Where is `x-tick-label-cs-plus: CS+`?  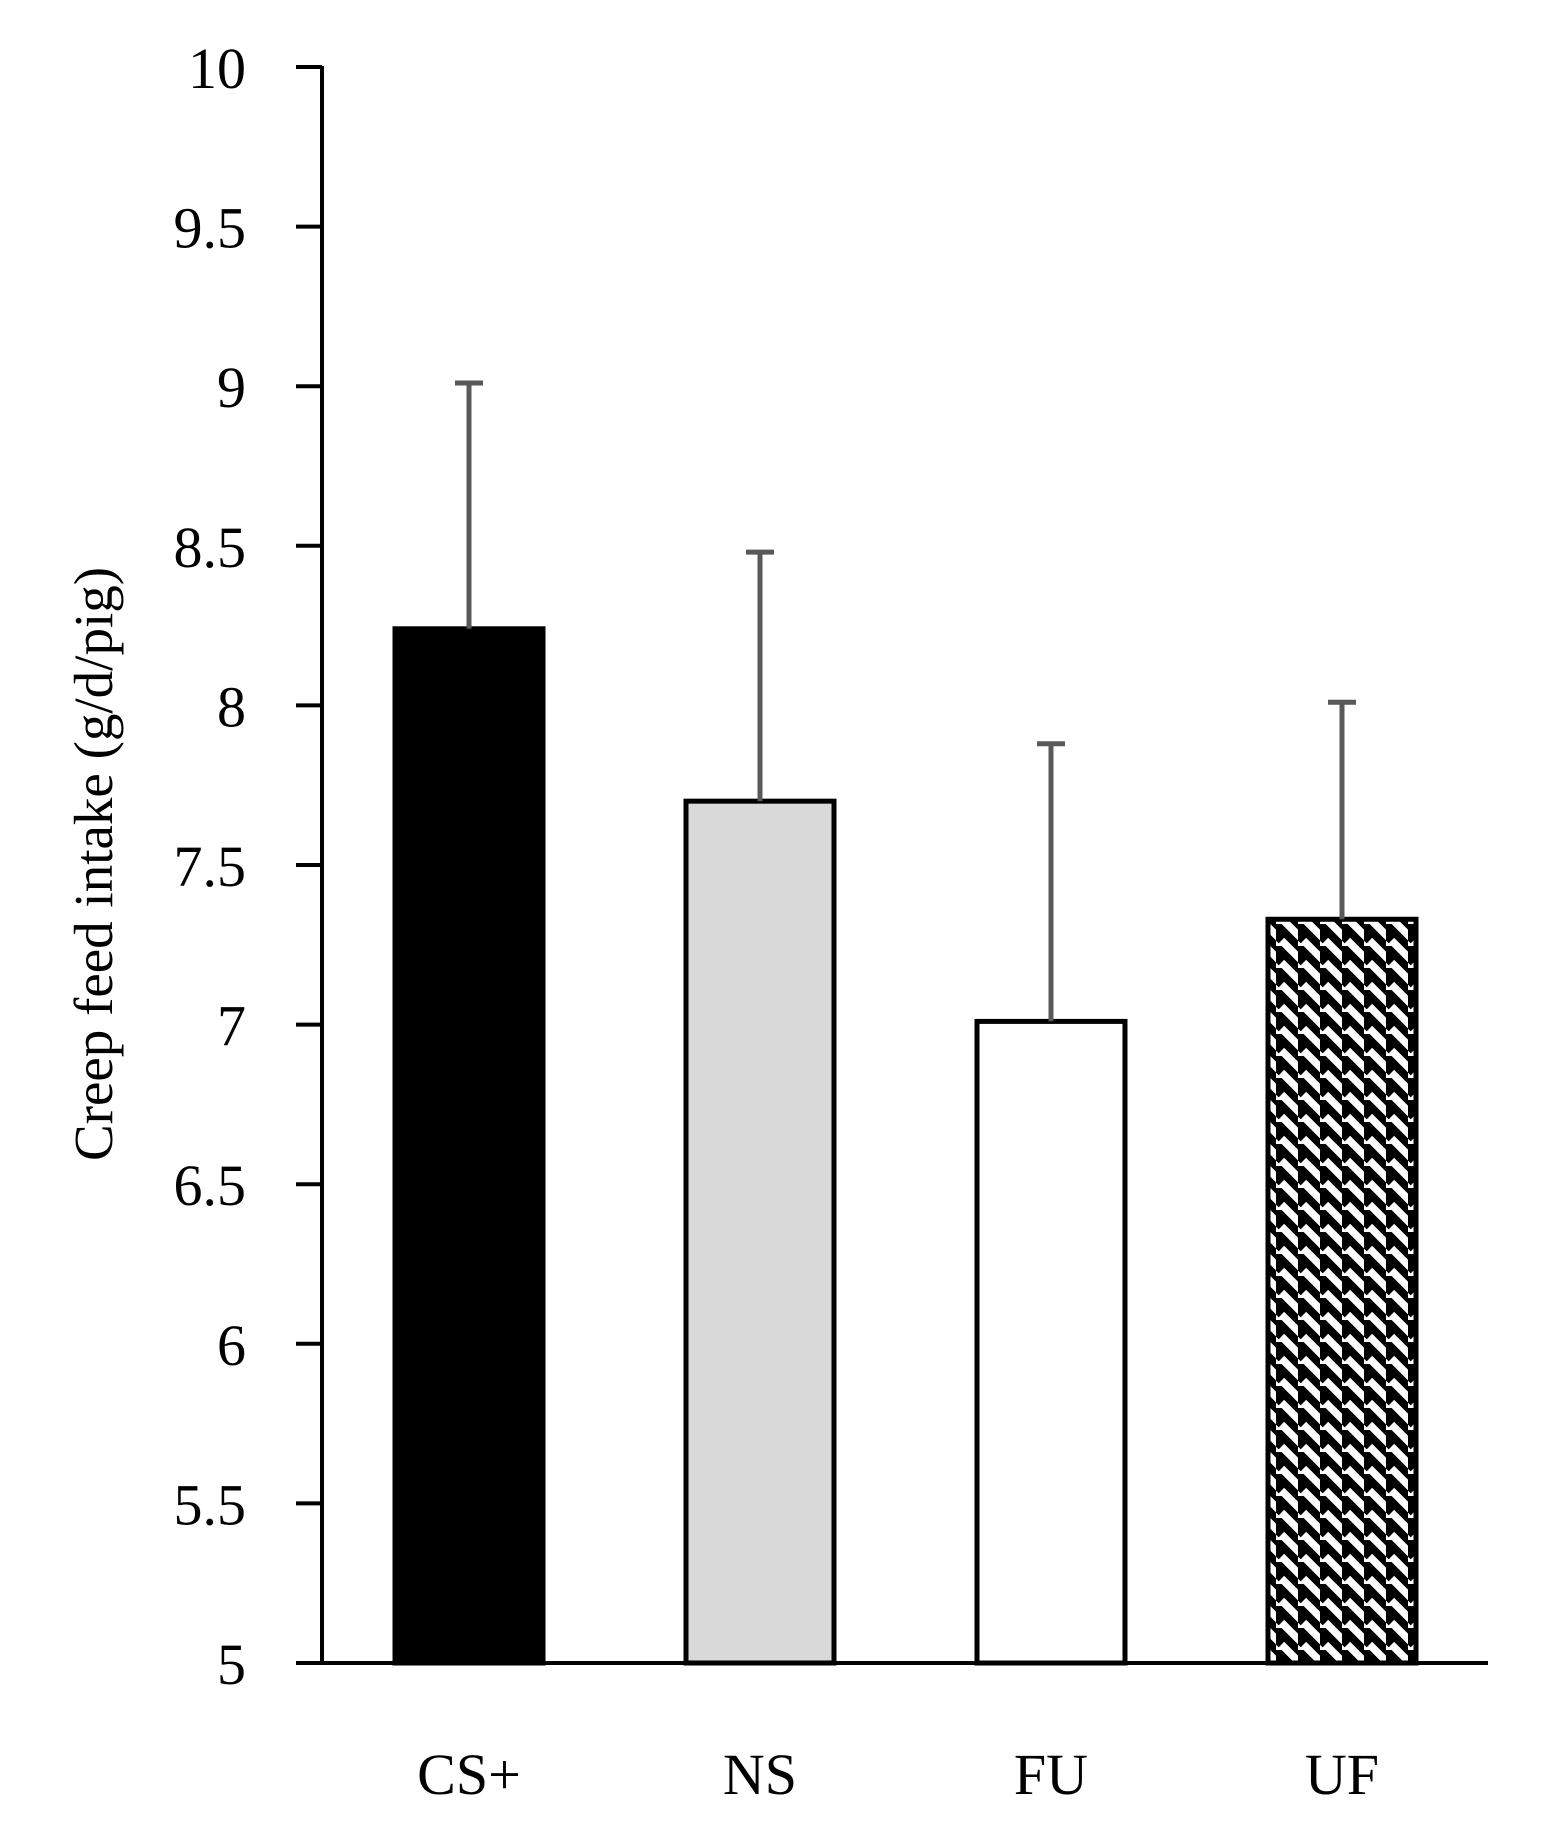
x-tick-label-cs-plus: CS+ is located at coordinates (469, 1774).